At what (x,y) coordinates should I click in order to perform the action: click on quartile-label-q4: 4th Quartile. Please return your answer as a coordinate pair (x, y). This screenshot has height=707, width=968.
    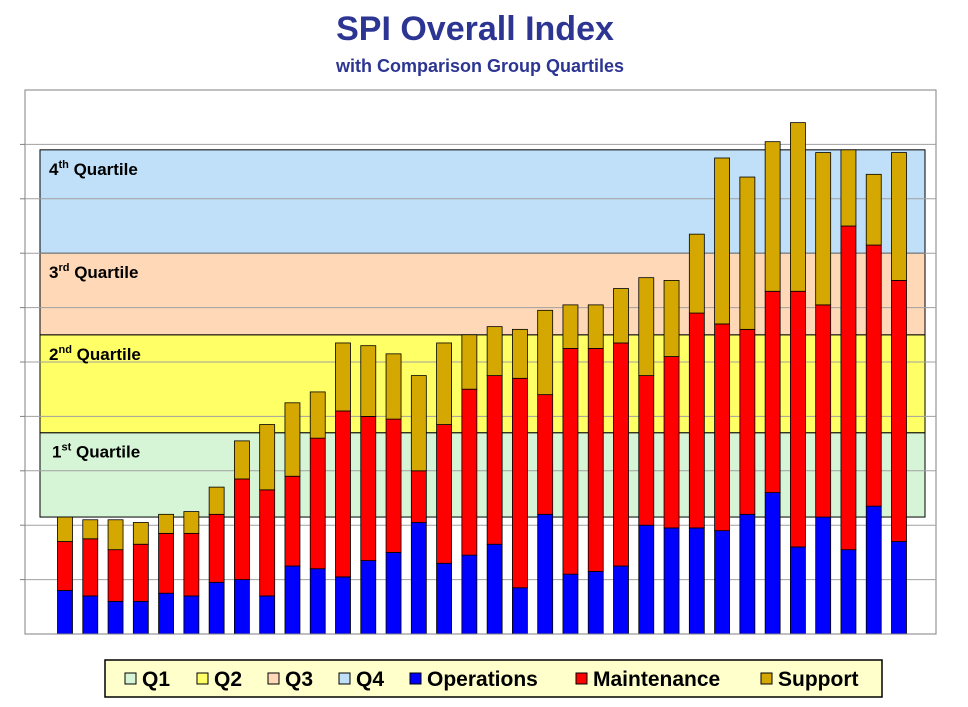
    Looking at the image, I should click on (93, 169).